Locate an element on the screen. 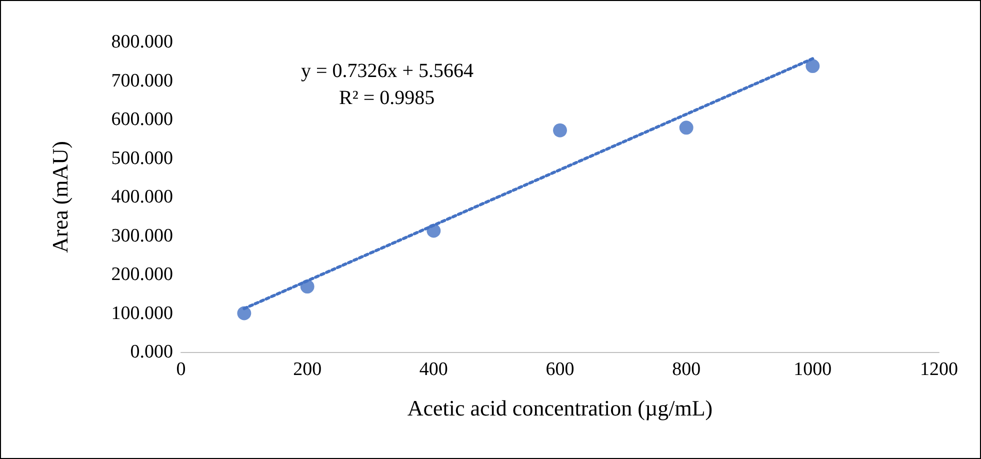 The height and width of the screenshot is (459, 981). y-tick-label: 100.000 is located at coordinates (142, 313).